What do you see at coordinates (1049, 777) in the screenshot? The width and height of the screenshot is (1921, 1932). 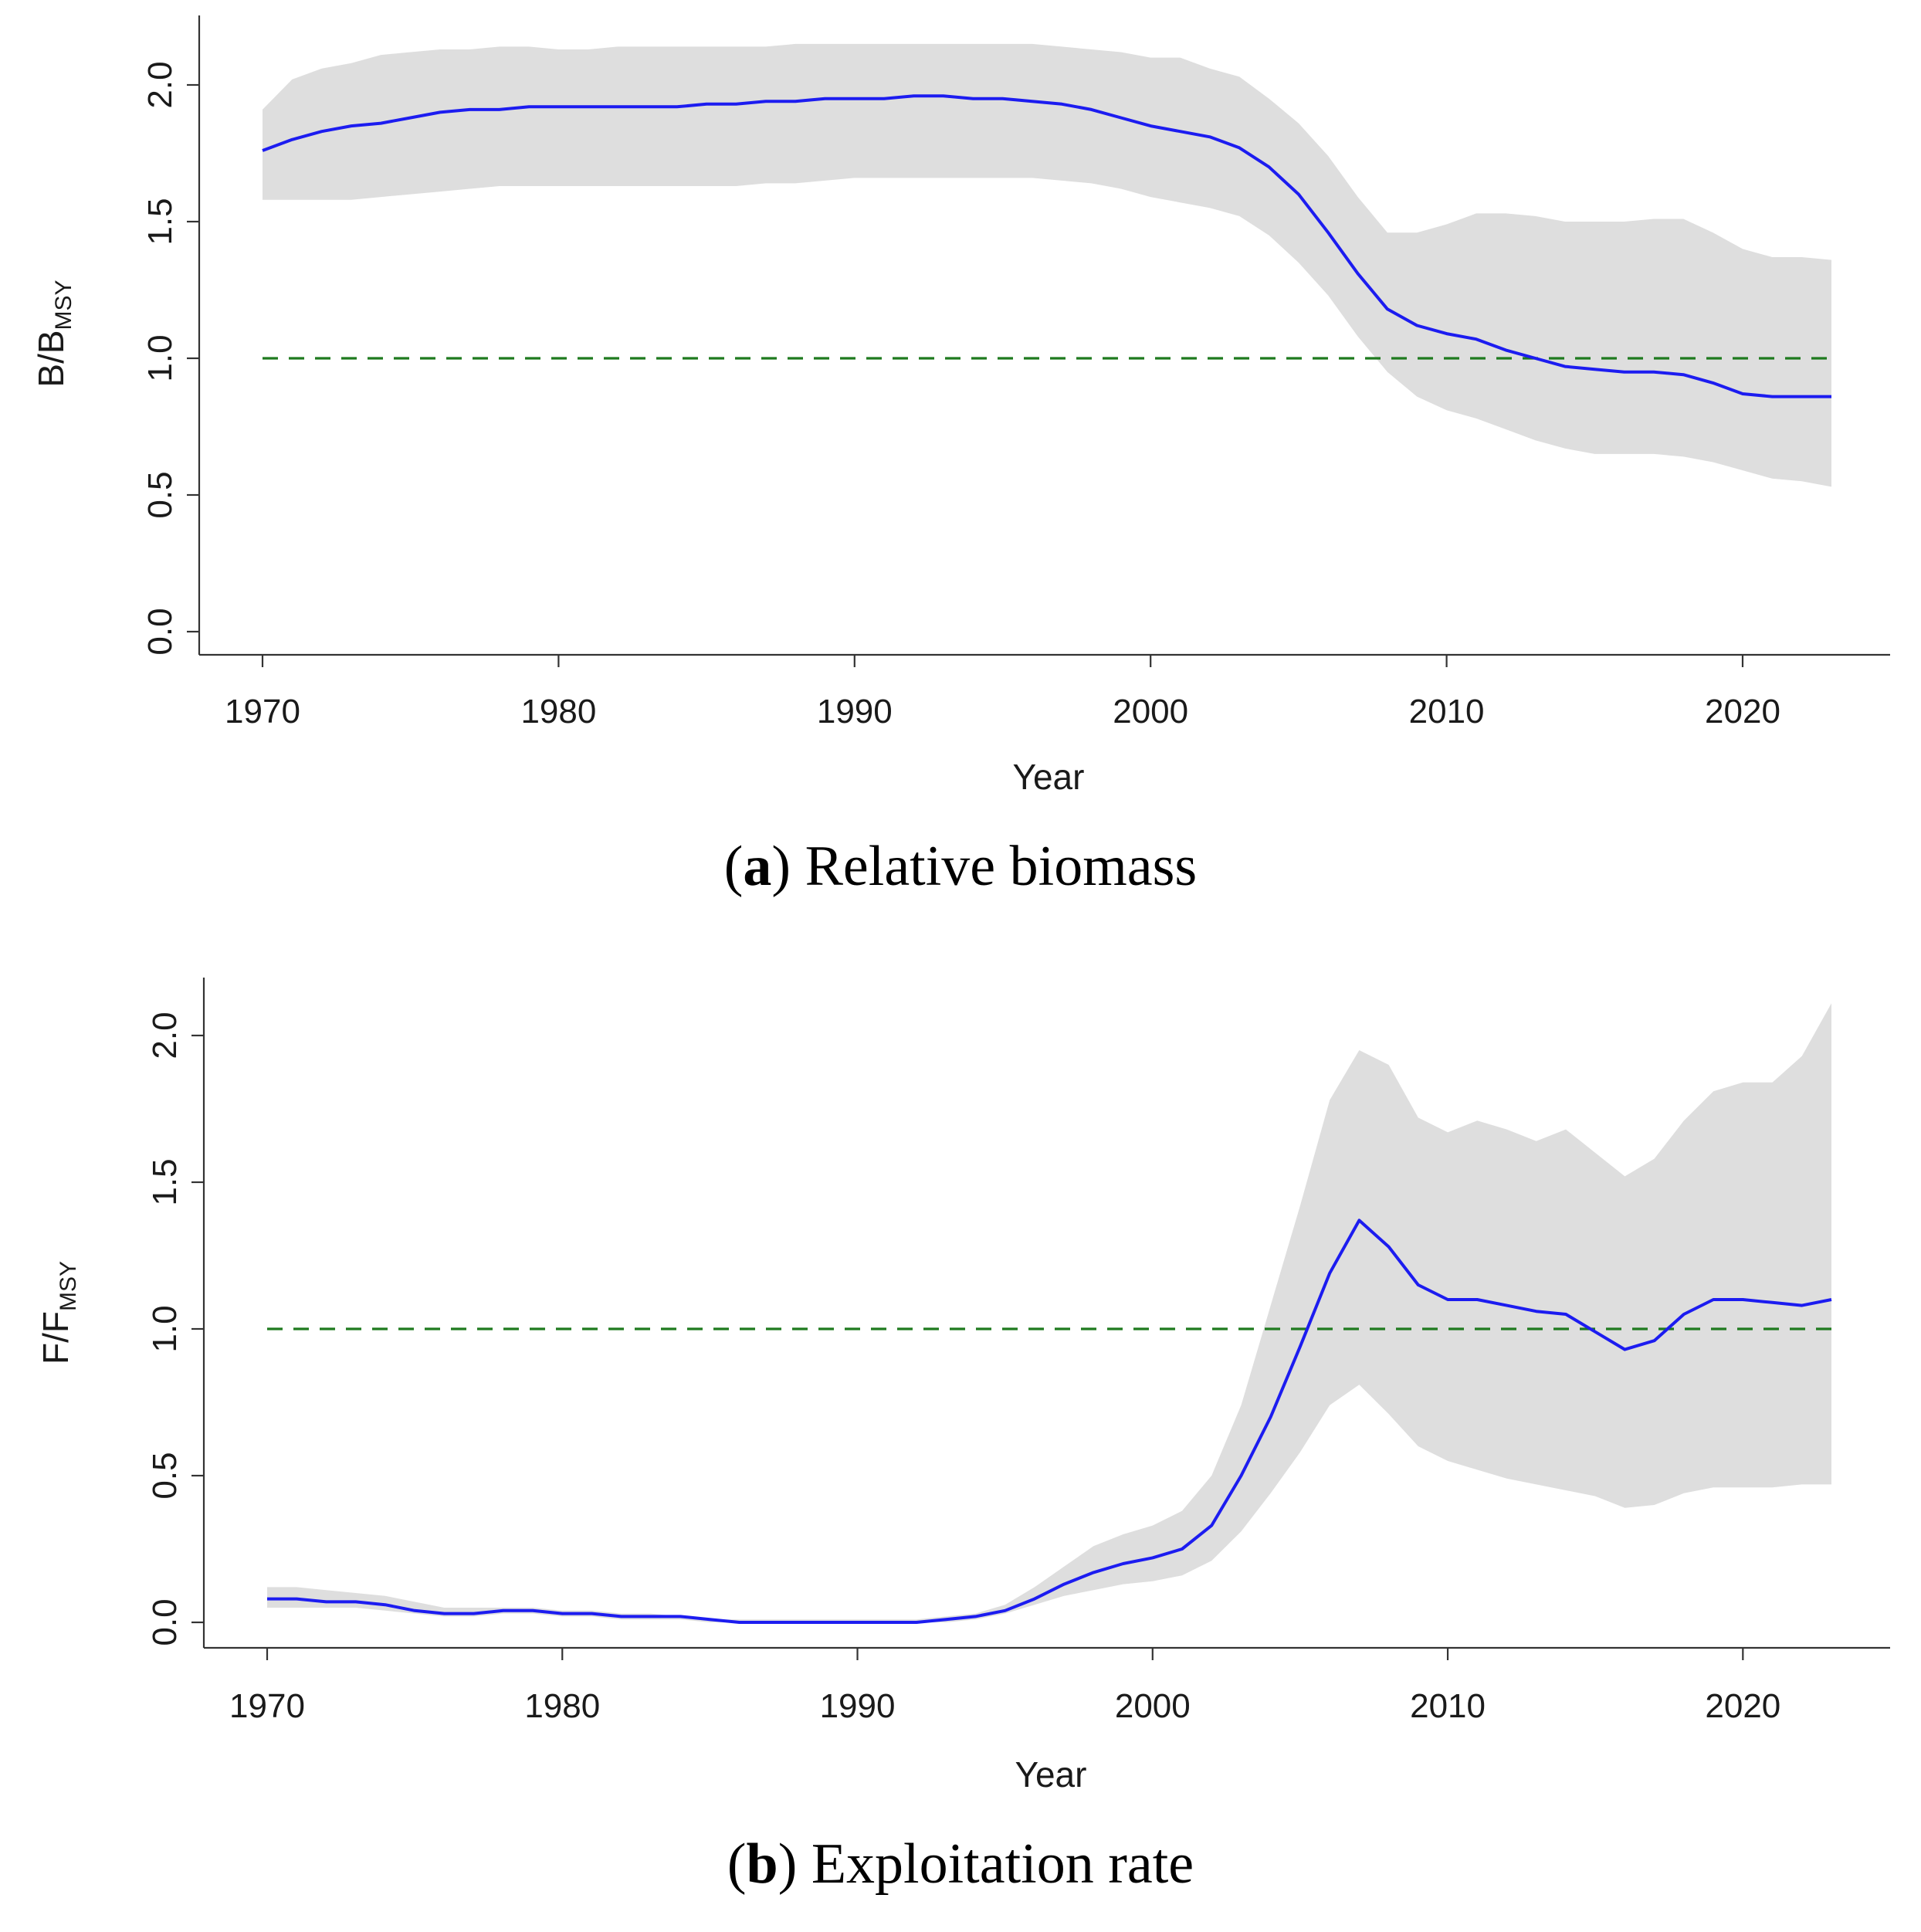 I see `panel-a-x-axis-title: Year` at bounding box center [1049, 777].